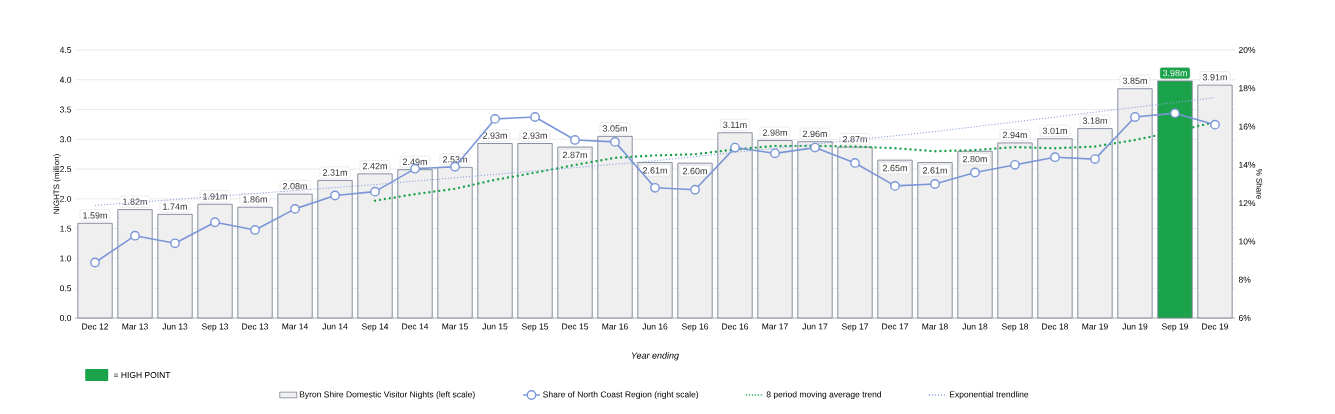 This screenshot has height=414, width=1335. I want to click on x-tick-label: Sep 17, so click(855, 327).